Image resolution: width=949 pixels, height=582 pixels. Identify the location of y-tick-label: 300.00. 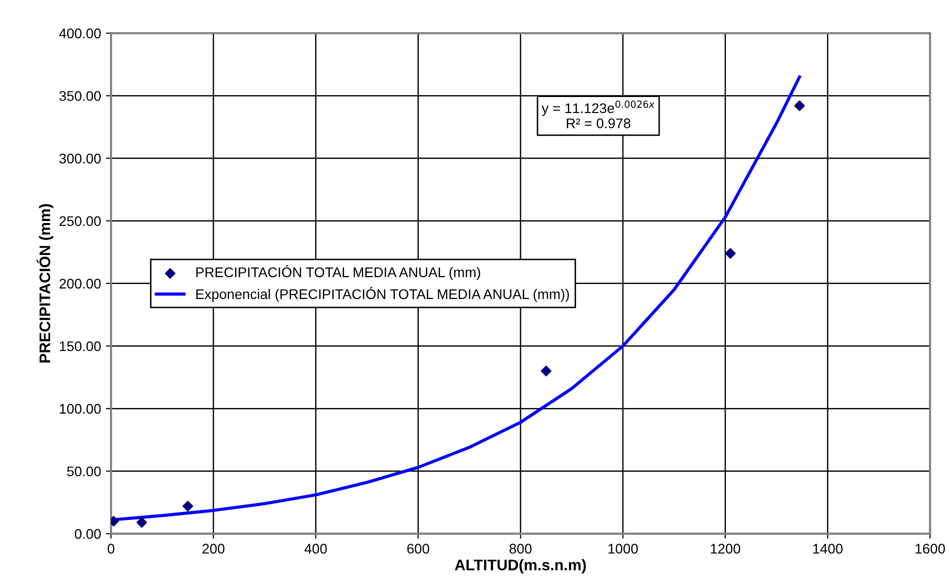
(80, 159).